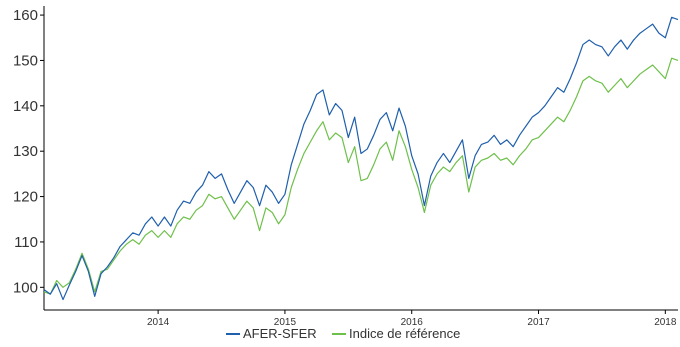 This screenshot has width=680, height=347. What do you see at coordinates (158, 322) in the screenshot?
I see `x-tick-label: 2014` at bounding box center [158, 322].